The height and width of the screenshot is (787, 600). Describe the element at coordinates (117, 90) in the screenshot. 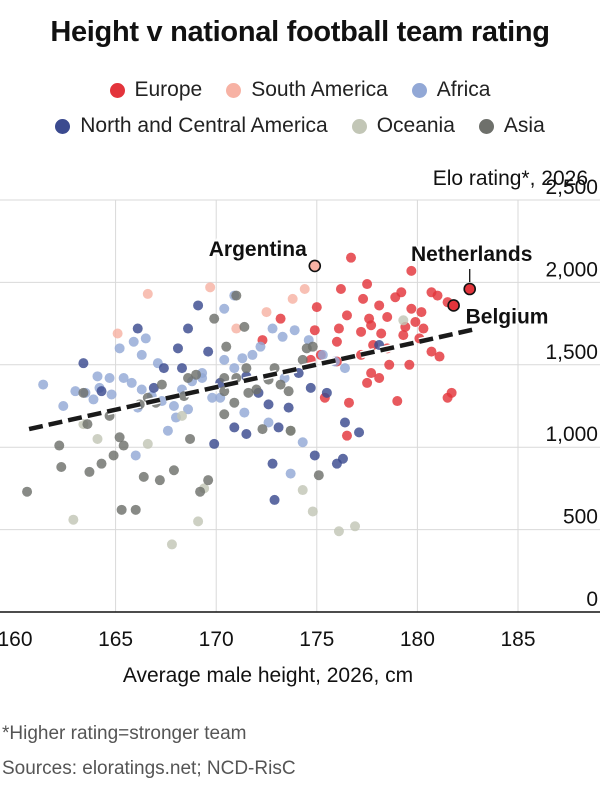

I see `legend-swatch-europe` at that location.